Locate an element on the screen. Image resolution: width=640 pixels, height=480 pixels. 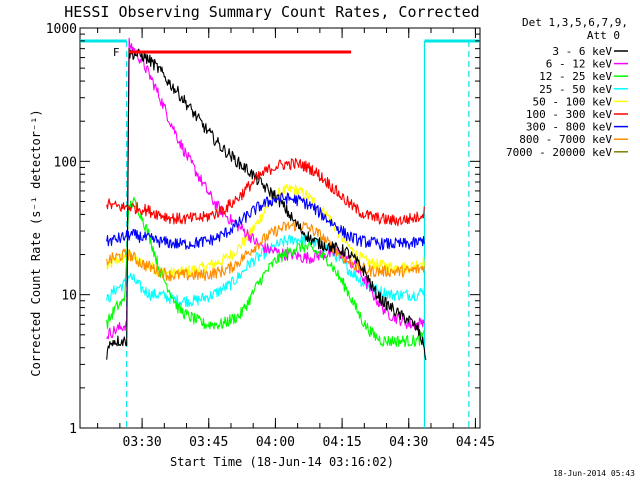
y-tick-label: 10 is located at coordinates (69, 296).